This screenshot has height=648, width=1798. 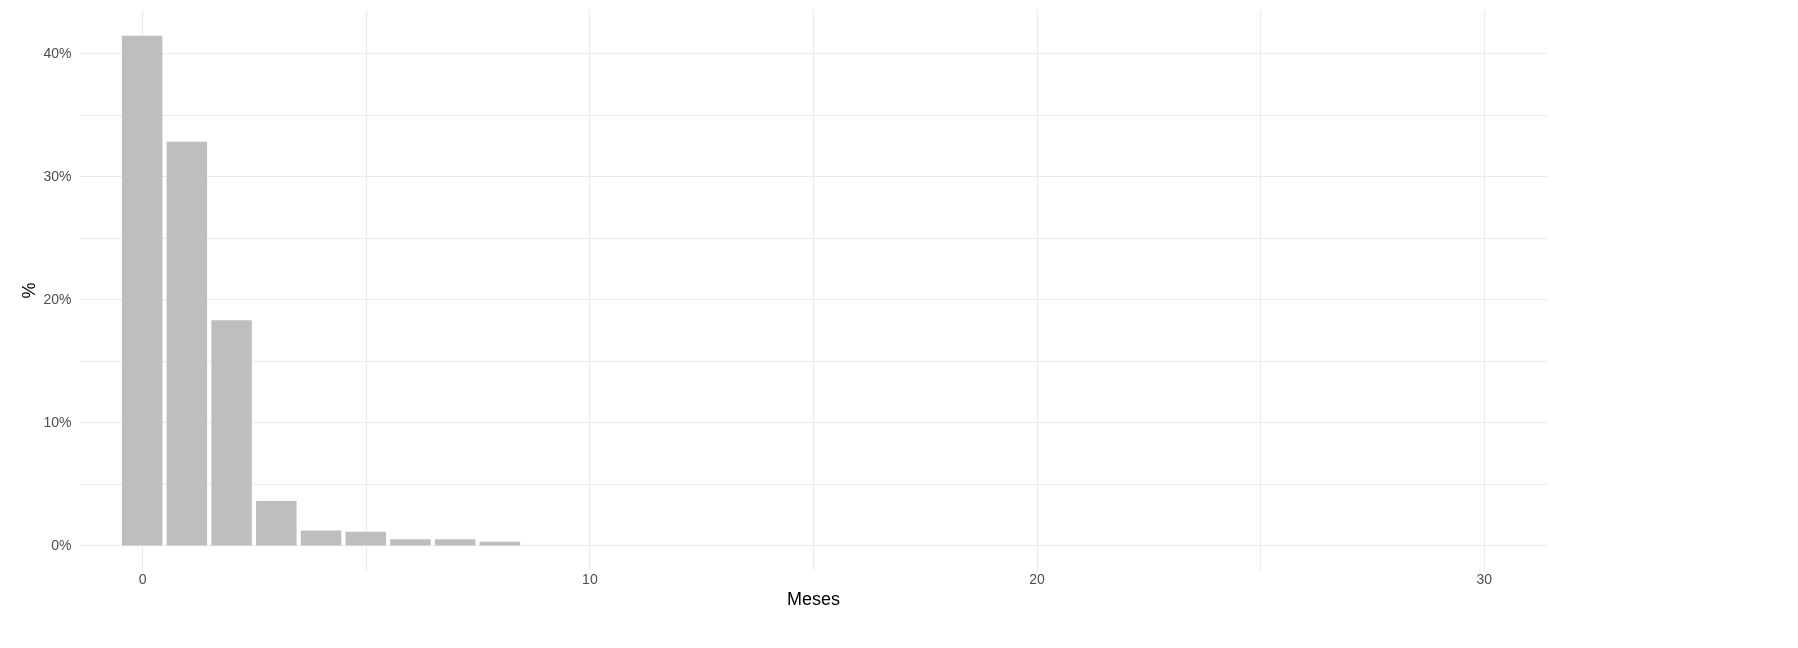 What do you see at coordinates (29, 290) in the screenshot?
I see `y-axis-title: %` at bounding box center [29, 290].